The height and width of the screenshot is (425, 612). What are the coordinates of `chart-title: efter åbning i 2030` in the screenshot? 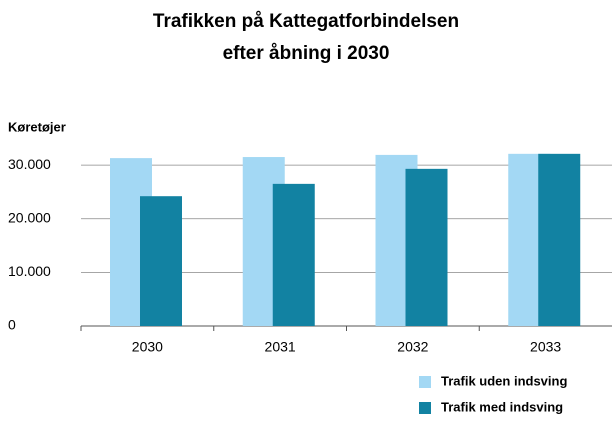 It's located at (306, 53).